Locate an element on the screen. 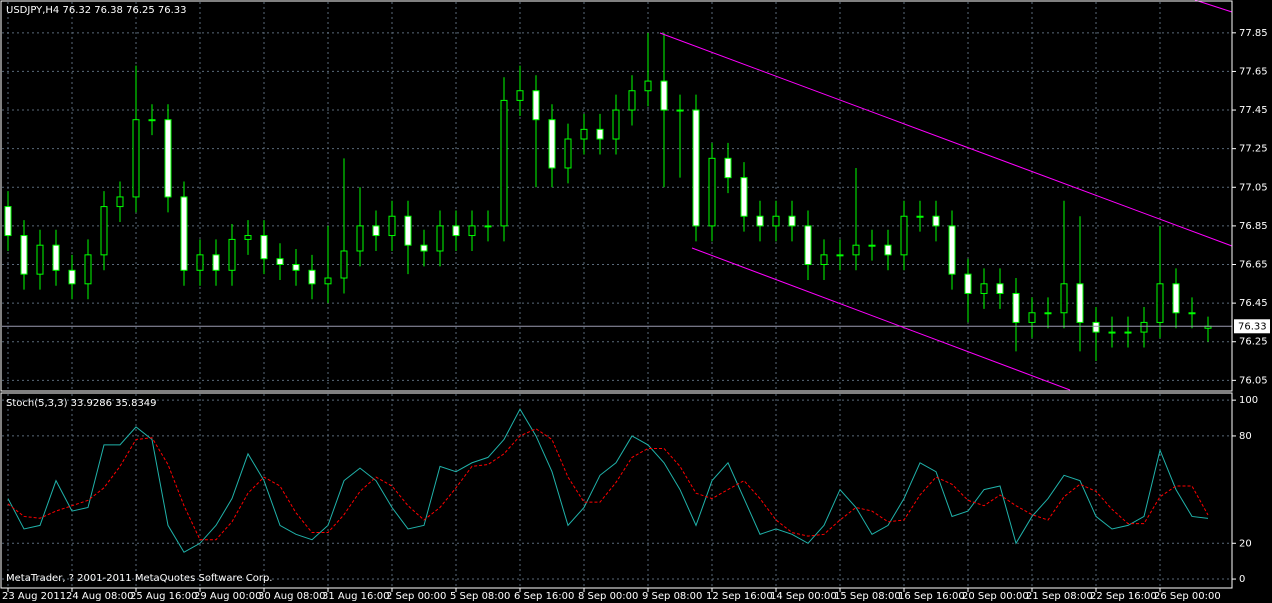  y-tick-label: 76.85 is located at coordinates (1253, 226).